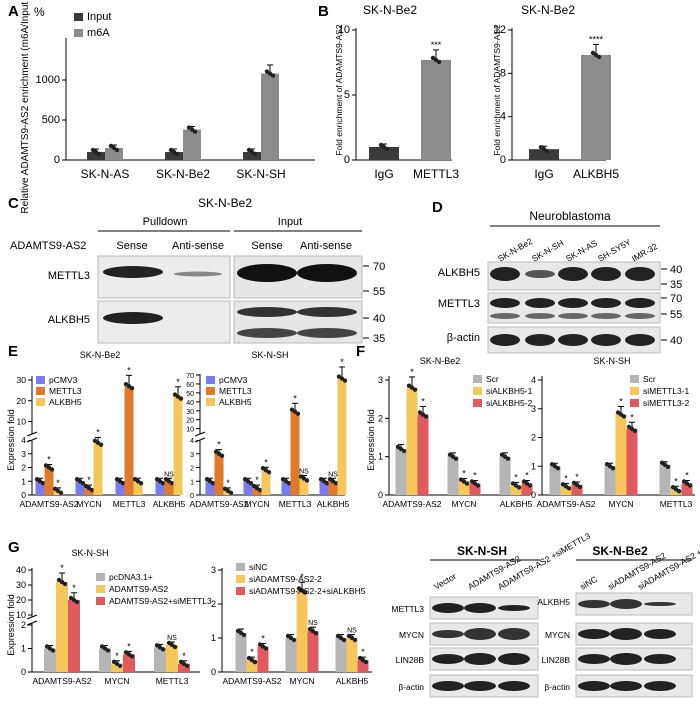  I want to click on y-axis-label: Expression fold, so click(371, 440).